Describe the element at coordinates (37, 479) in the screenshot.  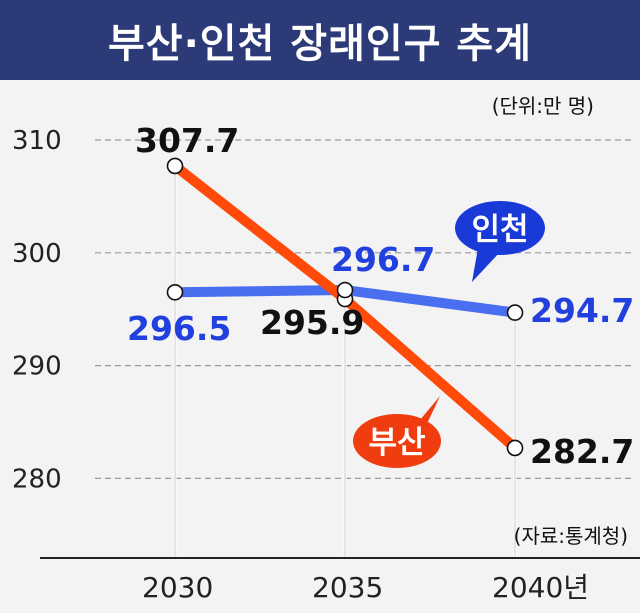
I see `y-tick-label: 280` at that location.